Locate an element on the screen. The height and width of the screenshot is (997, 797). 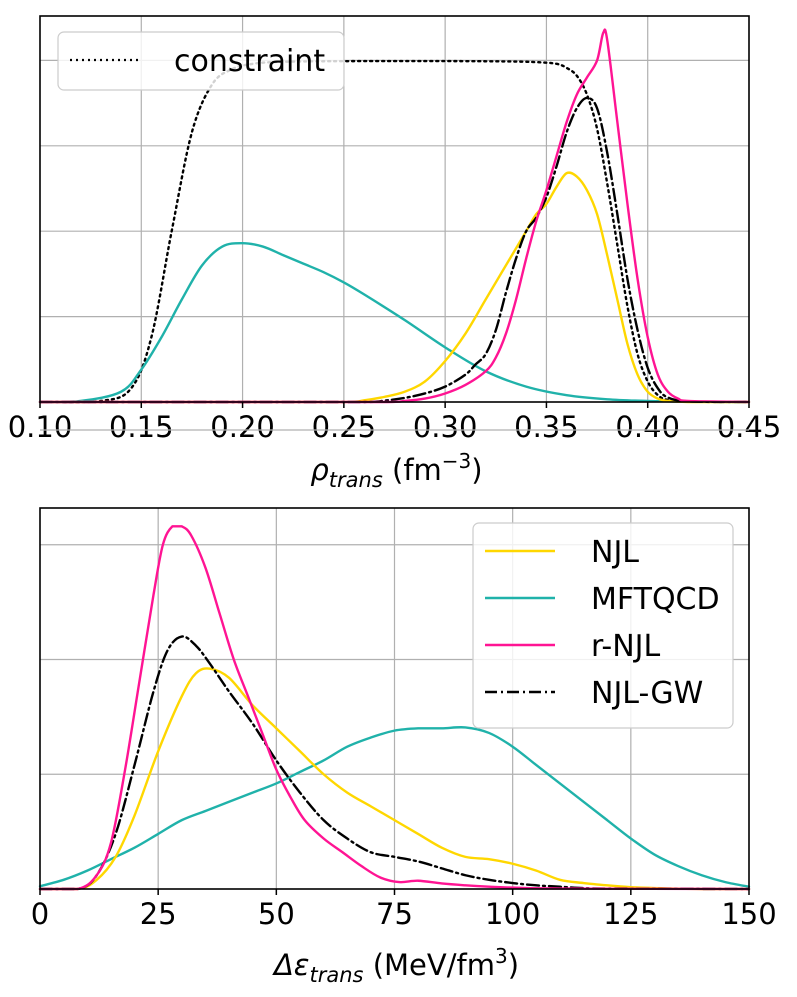
bottom-legend-box is located at coordinates (603, 625).